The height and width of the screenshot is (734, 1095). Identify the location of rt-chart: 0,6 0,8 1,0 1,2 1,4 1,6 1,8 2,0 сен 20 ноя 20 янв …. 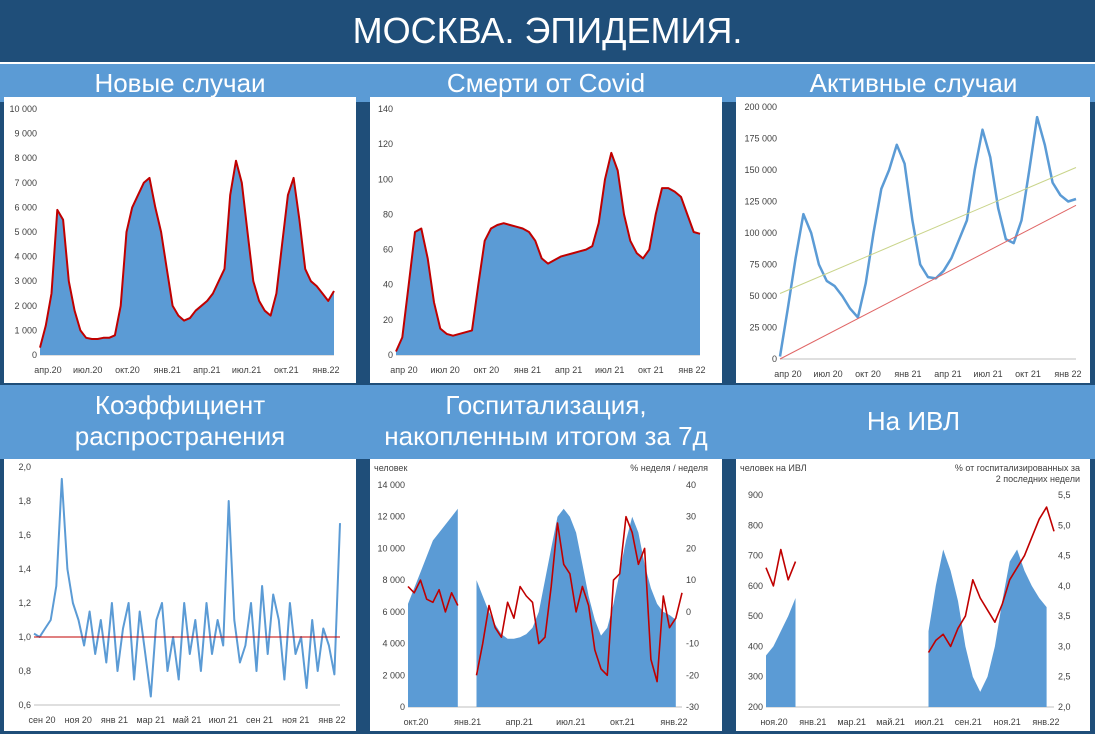
(181, 593).